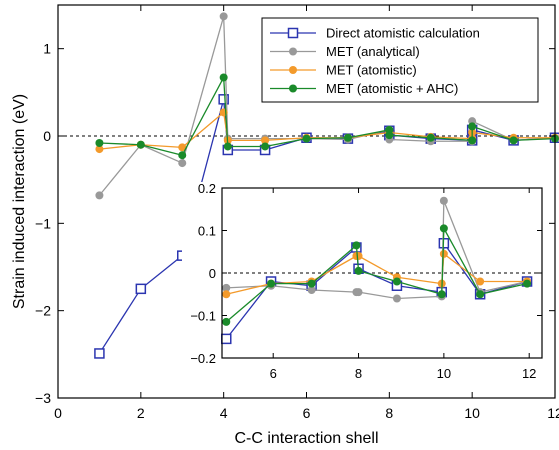 This screenshot has height=450, width=559. What do you see at coordinates (444, 373) in the screenshot?
I see `inset-x-tick-label: 10` at bounding box center [444, 373].